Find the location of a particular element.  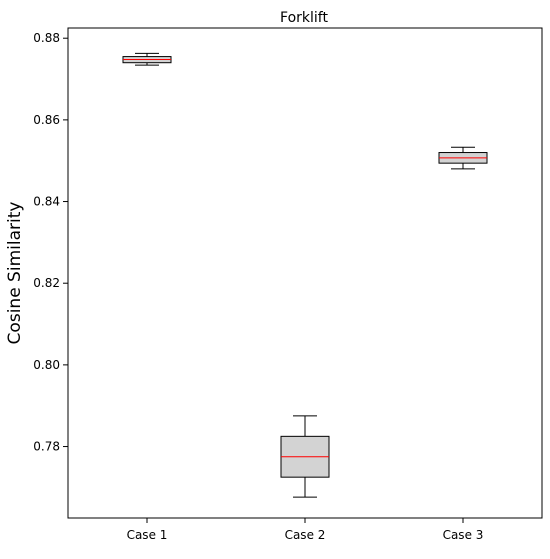

y-axis-label: Cosine Similarity is located at coordinates (15, 273).